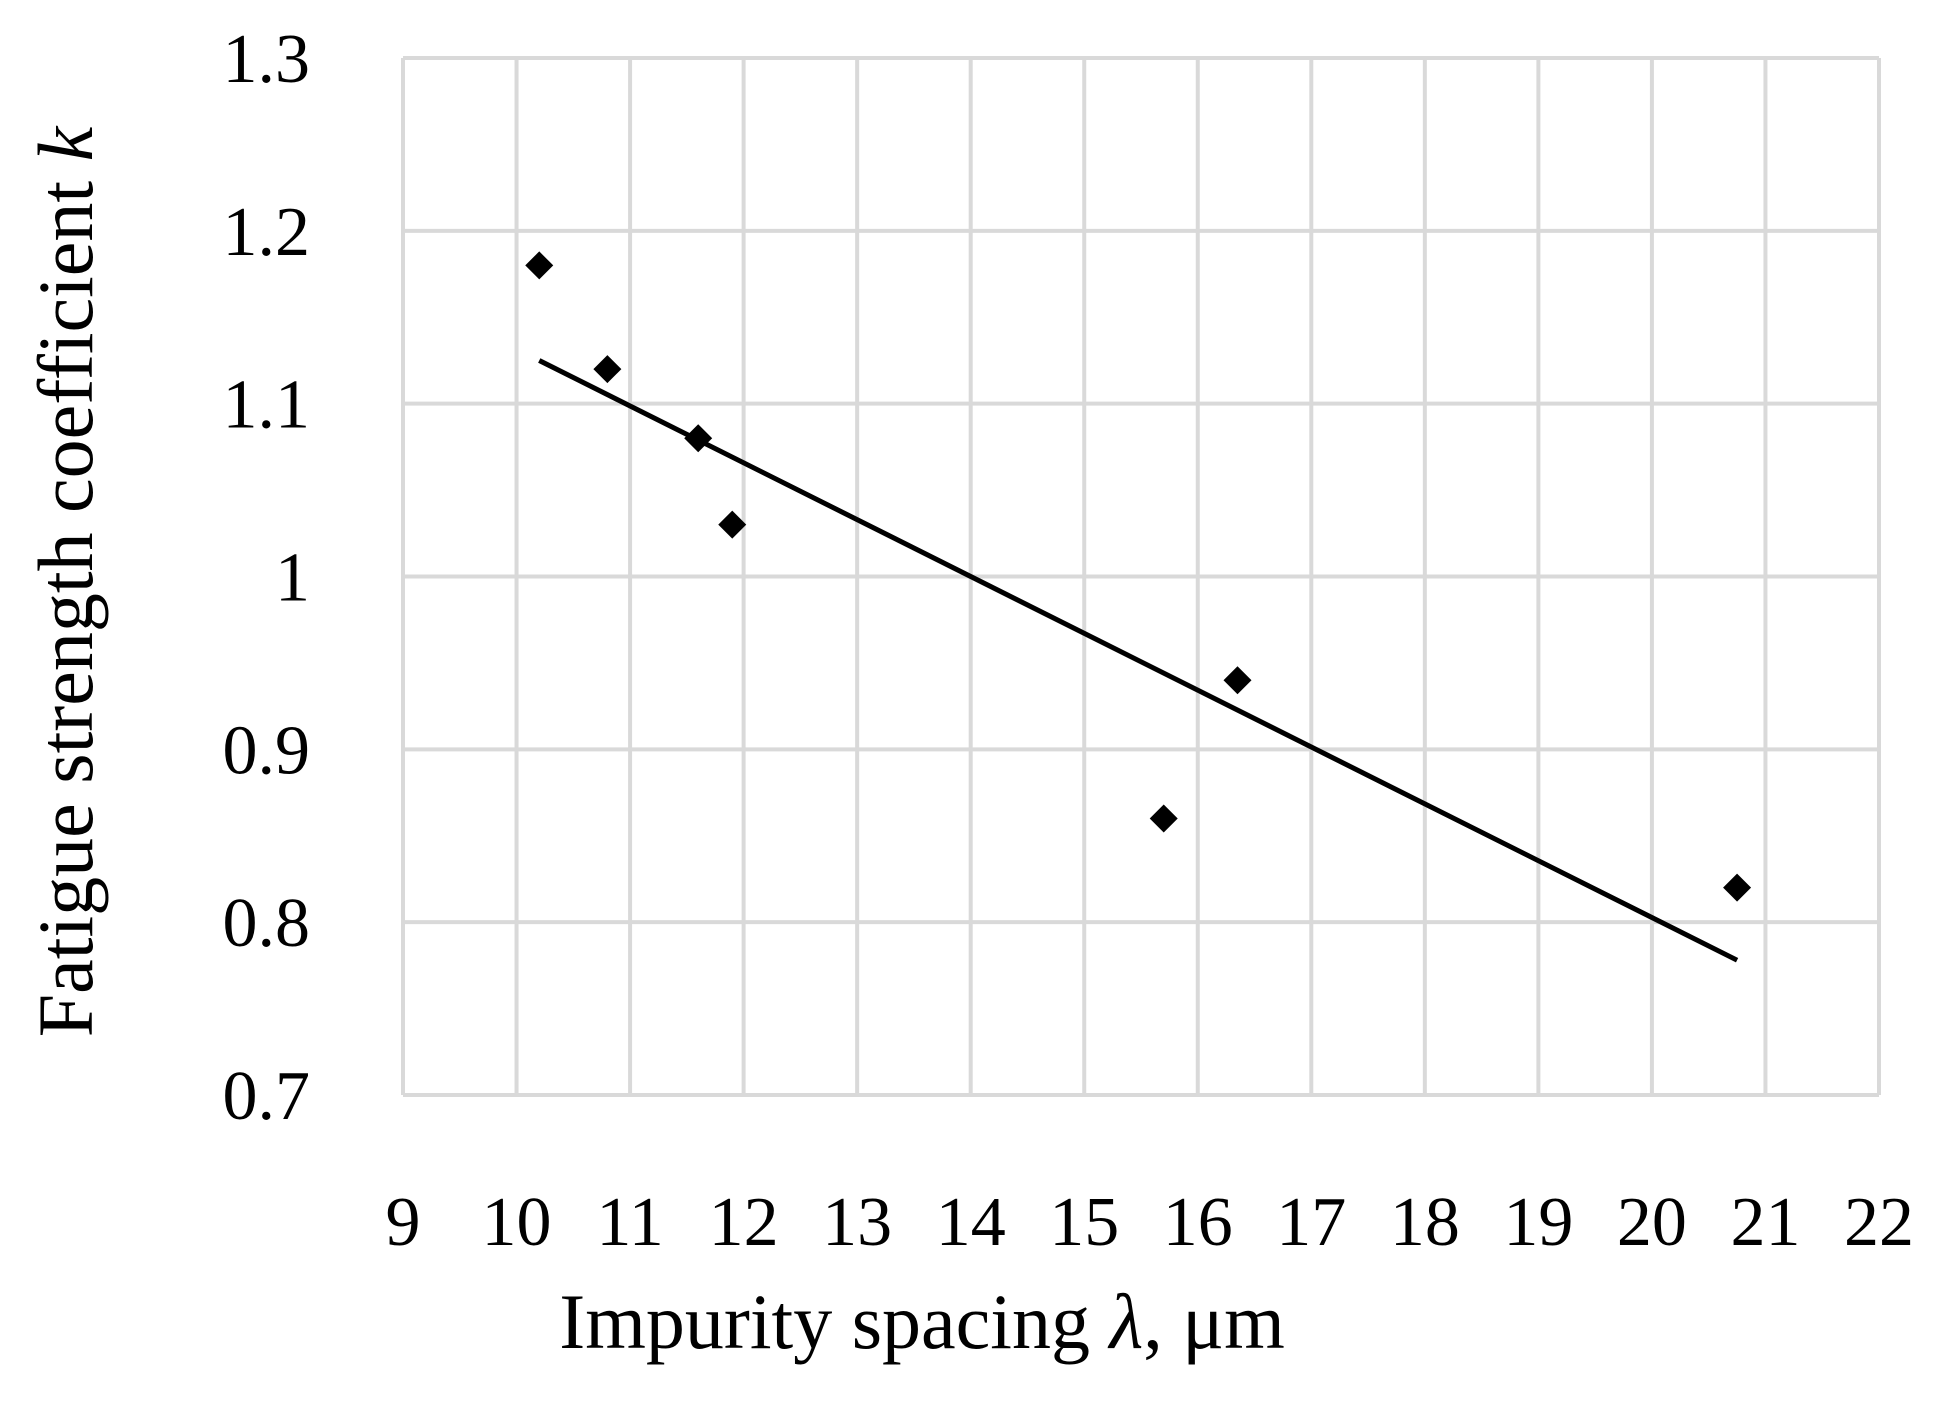 Image resolution: width=1935 pixels, height=1404 pixels. I want to click on x-axis-title: Impurity spacing λ, μm, so click(922, 1321).